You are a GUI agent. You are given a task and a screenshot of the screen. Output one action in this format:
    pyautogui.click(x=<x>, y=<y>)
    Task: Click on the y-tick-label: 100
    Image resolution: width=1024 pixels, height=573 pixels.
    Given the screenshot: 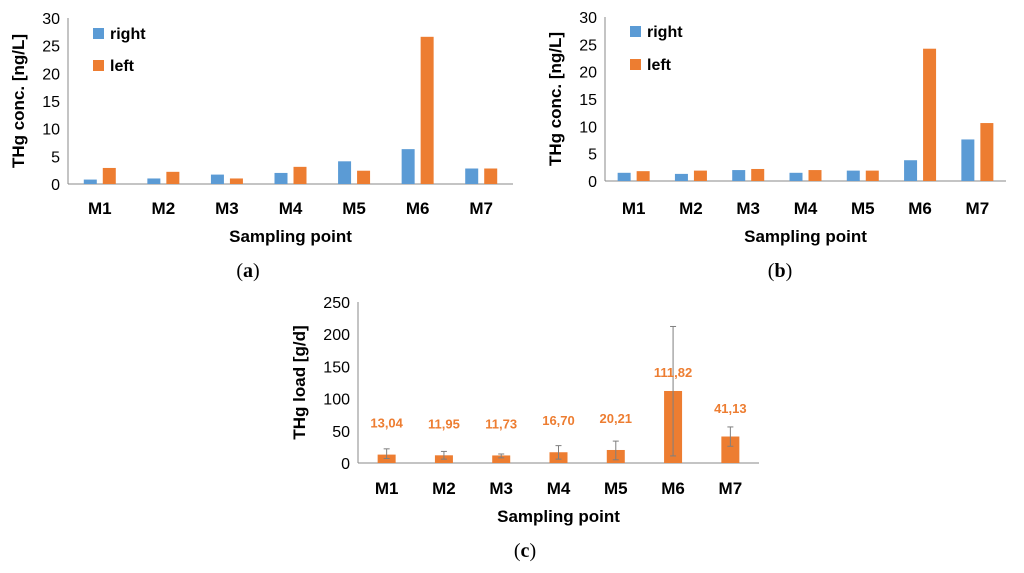 What is the action you would take?
    pyautogui.click(x=336, y=400)
    